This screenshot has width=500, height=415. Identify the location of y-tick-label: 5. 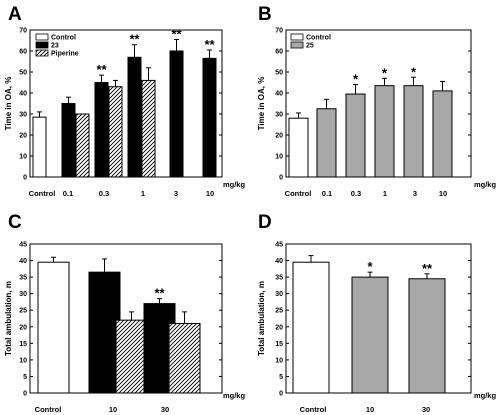
(281, 377).